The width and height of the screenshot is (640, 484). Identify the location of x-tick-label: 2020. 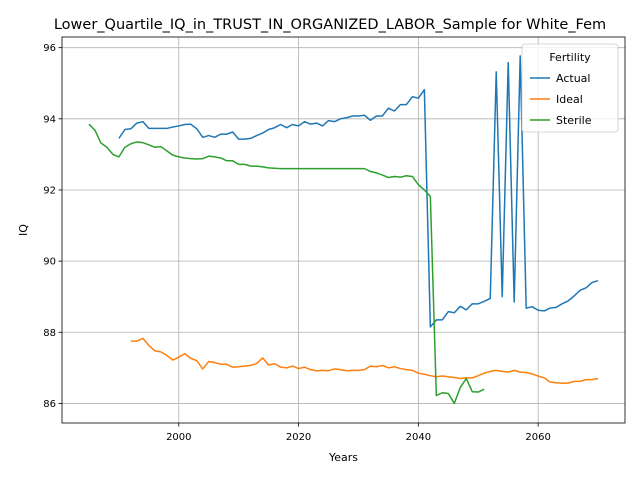
(298, 437).